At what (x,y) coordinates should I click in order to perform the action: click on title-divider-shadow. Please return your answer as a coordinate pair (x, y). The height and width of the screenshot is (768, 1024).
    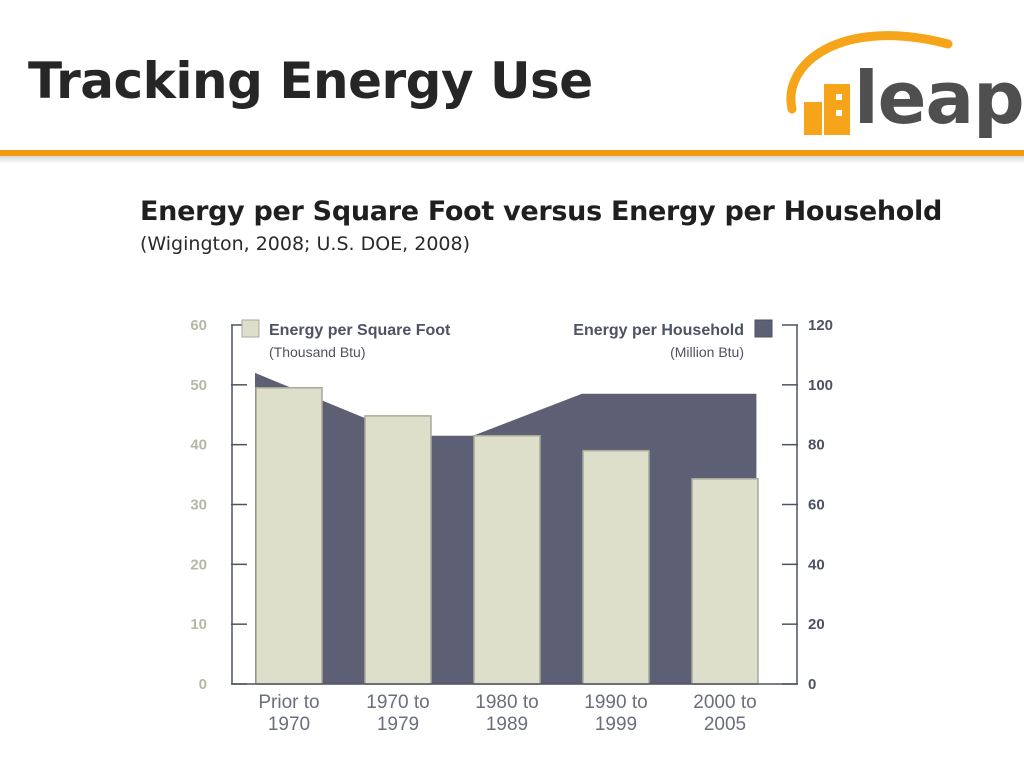
    Looking at the image, I should click on (512, 160).